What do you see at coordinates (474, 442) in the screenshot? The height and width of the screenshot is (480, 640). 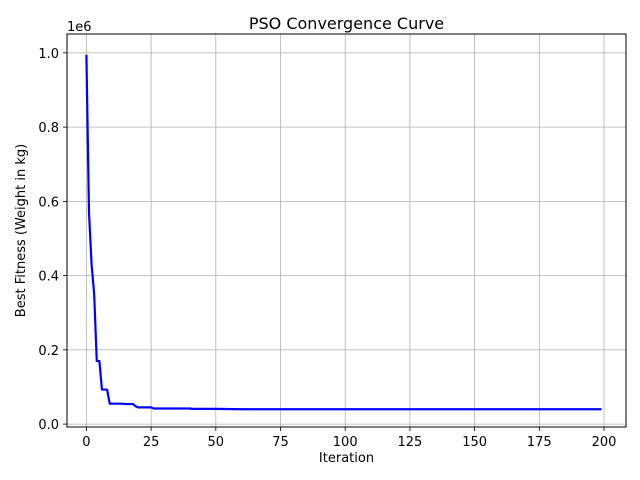 I see `x-tick-label: 150` at bounding box center [474, 442].